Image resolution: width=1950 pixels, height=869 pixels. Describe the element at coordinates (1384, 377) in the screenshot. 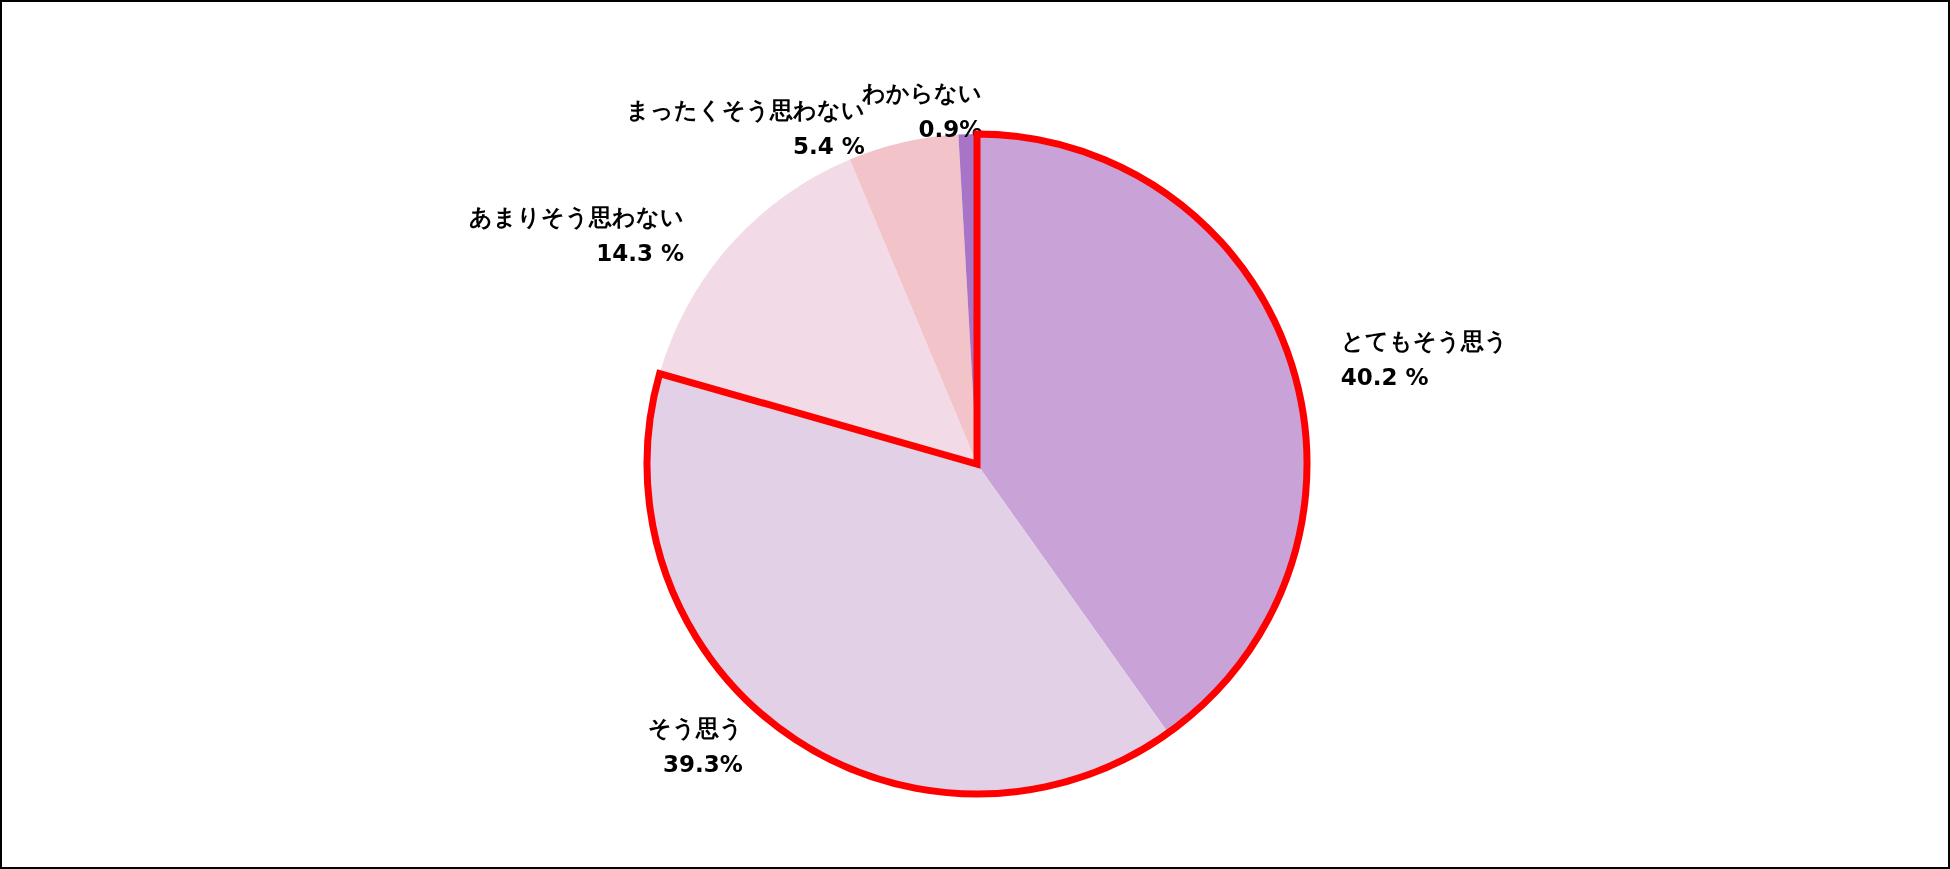

I see `data-label: 40.2 %` at that location.